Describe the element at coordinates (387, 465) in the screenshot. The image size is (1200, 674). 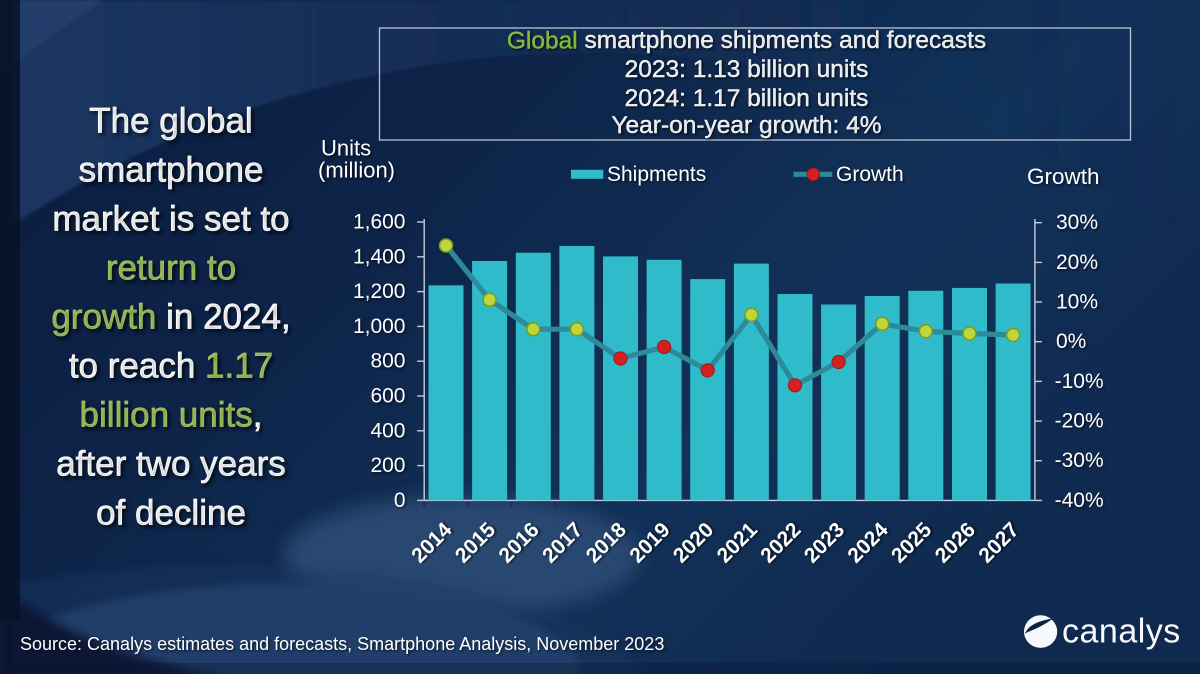
I see `svg-text: 200` at that location.